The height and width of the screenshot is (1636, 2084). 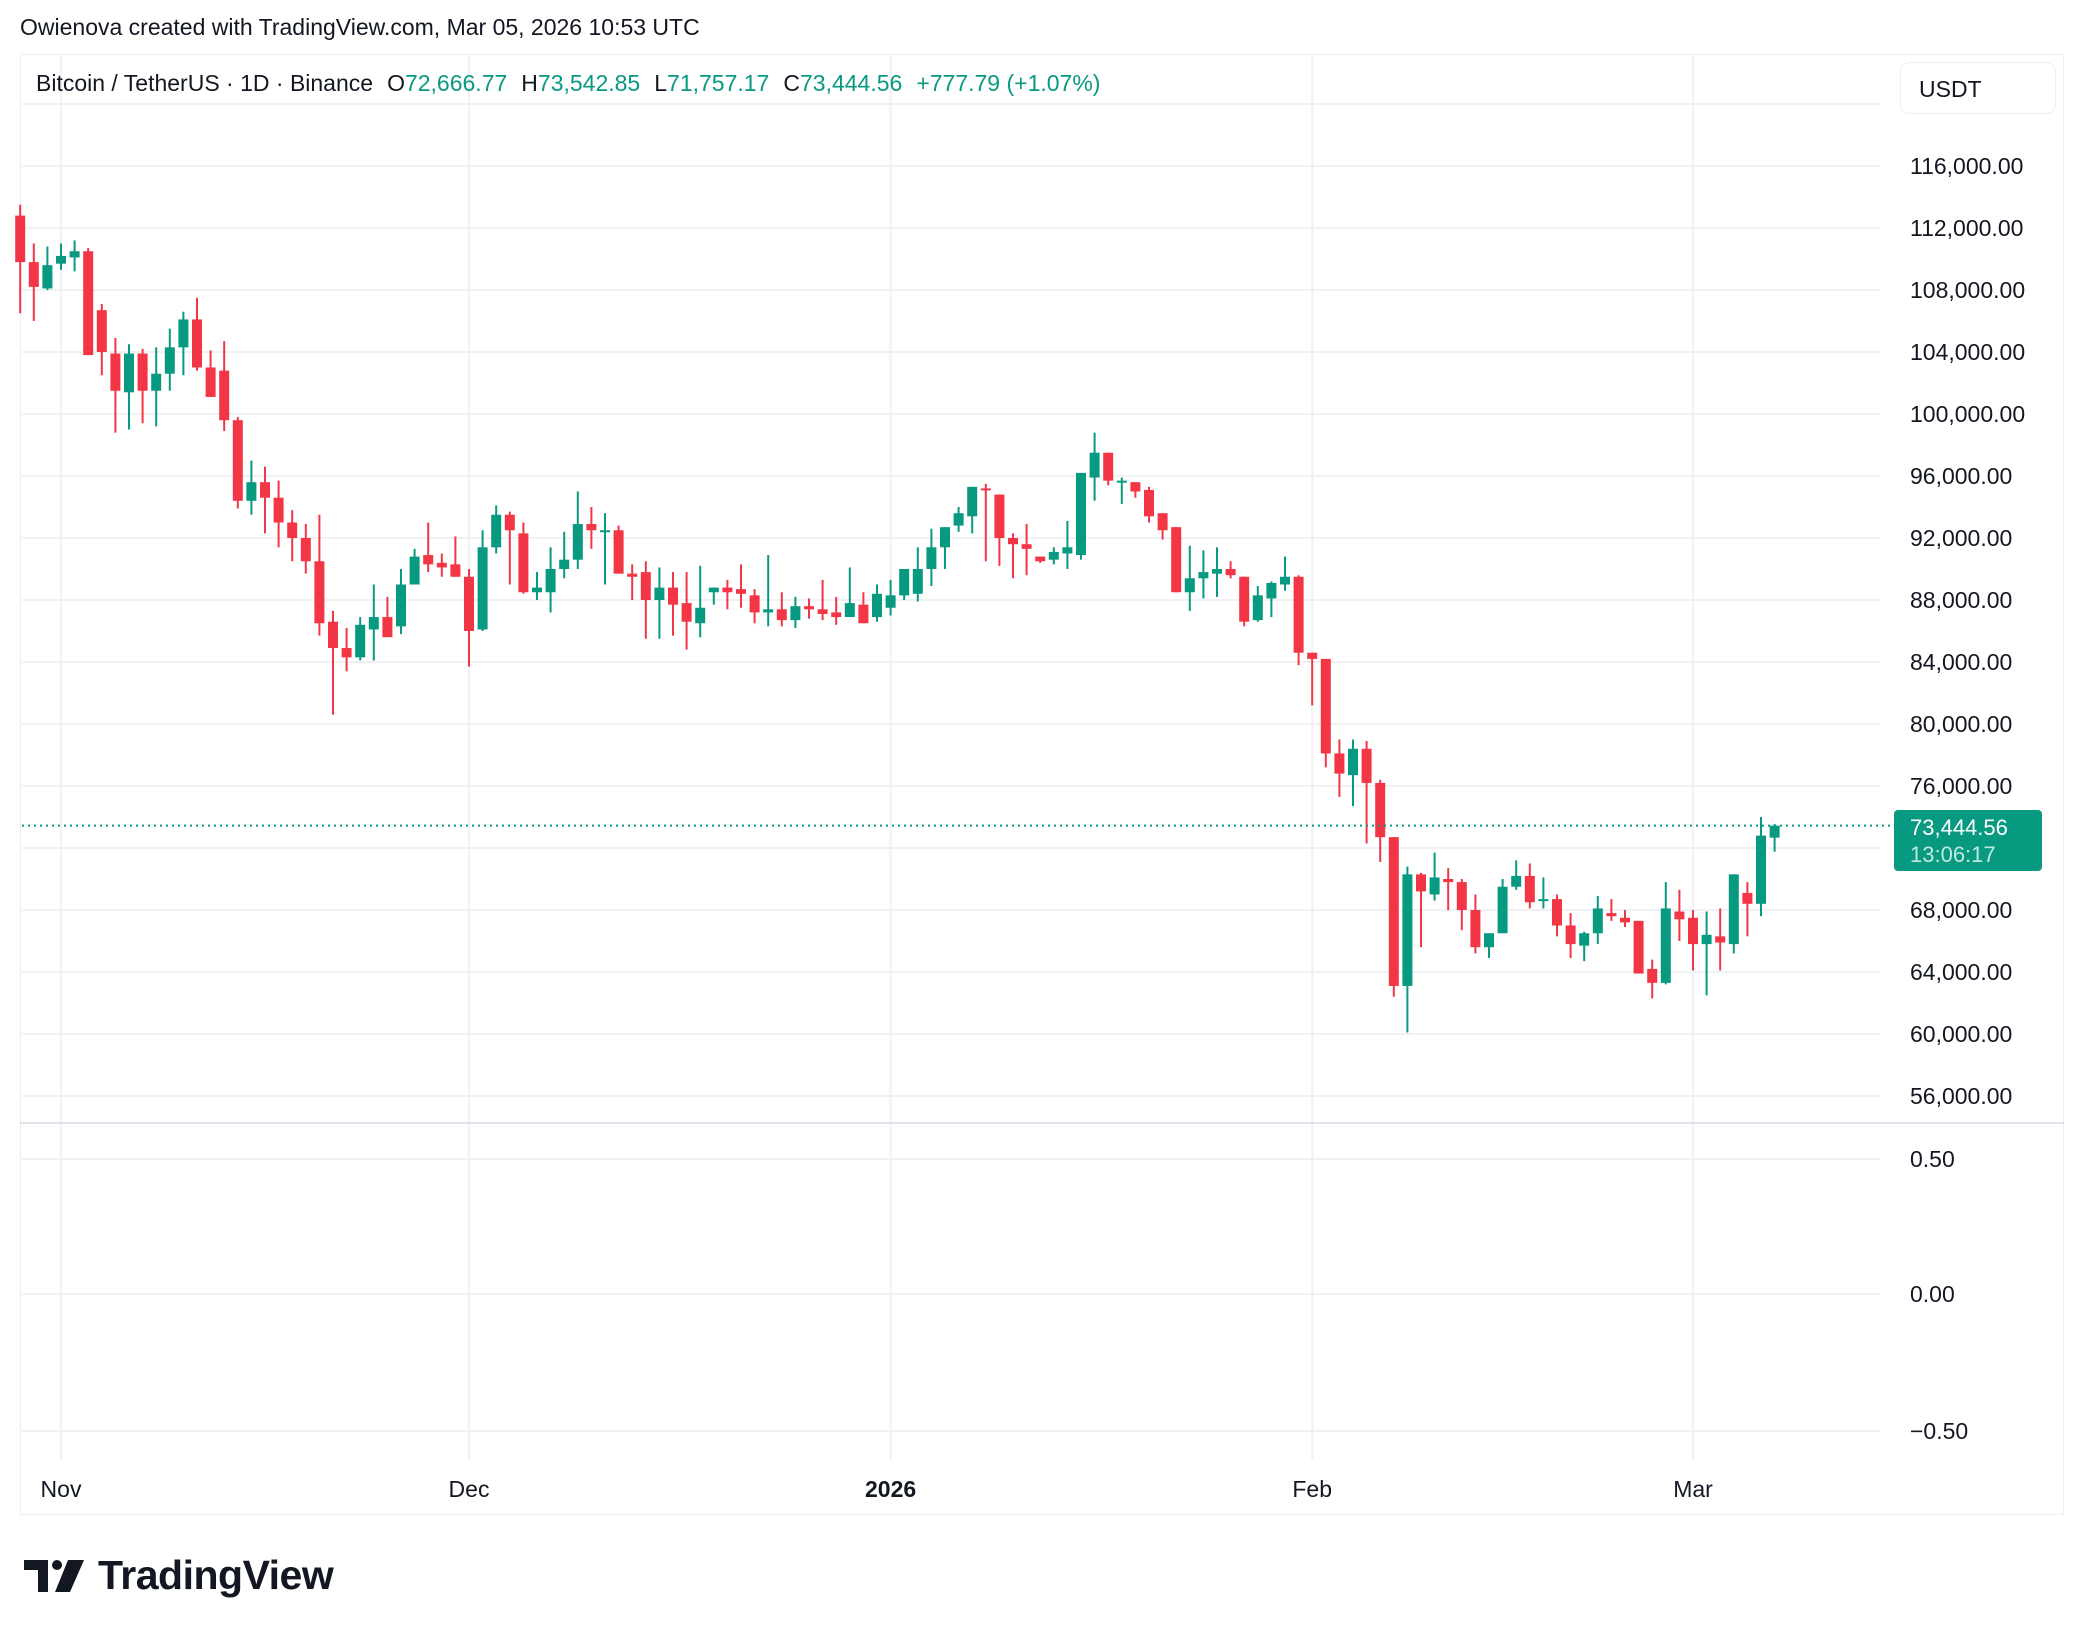 What do you see at coordinates (396, 83) in the screenshot?
I see `open-label: O` at bounding box center [396, 83].